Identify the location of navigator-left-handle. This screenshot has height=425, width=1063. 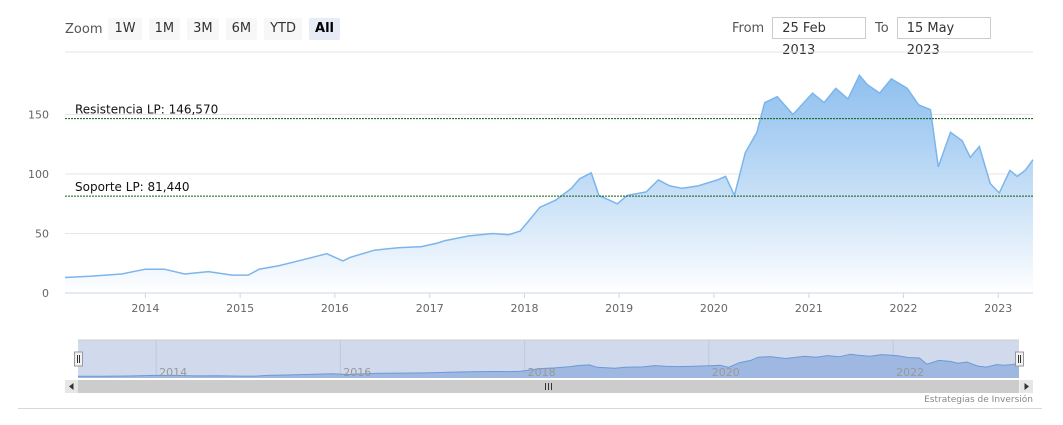
(78, 359).